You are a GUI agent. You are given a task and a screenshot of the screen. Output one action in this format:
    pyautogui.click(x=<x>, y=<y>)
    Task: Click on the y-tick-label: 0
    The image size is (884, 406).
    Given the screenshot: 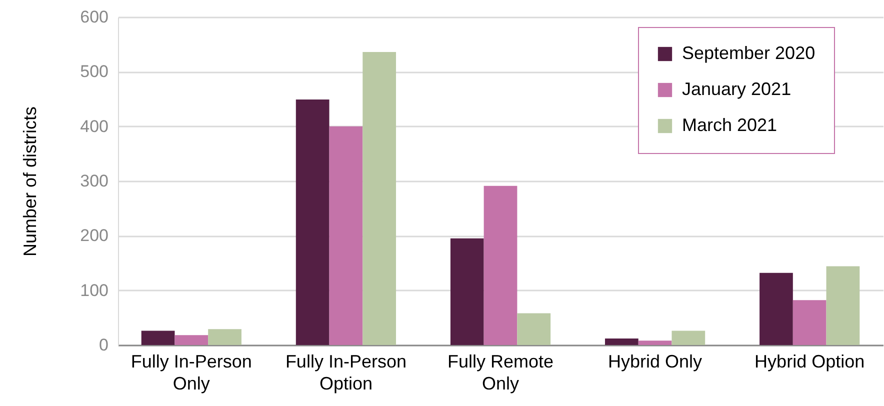 What is the action you would take?
    pyautogui.click(x=103, y=345)
    